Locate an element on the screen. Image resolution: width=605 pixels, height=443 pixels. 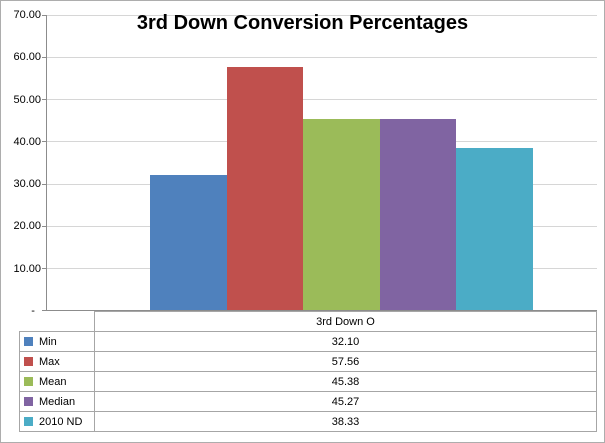
series-label: Median is located at coordinates (57, 401).